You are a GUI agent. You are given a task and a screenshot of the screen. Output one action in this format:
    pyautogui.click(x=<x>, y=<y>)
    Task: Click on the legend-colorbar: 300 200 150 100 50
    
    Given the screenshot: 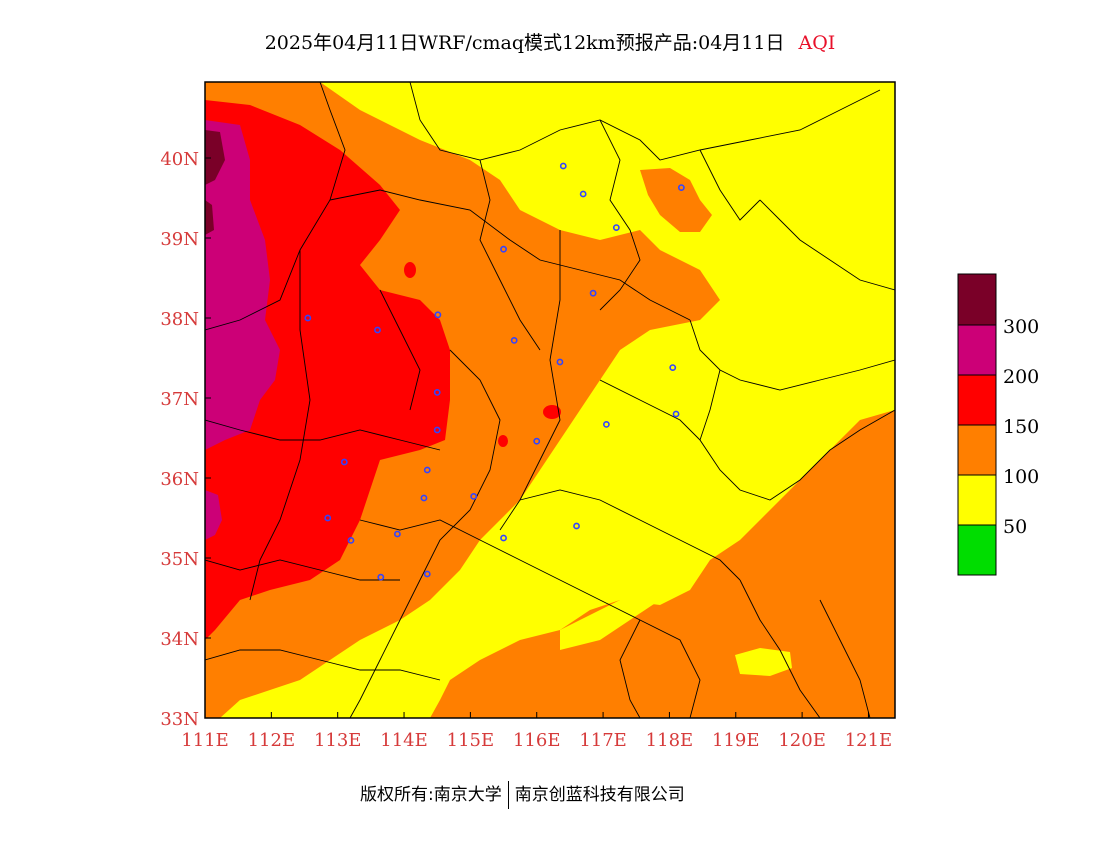 What is the action you would take?
    pyautogui.click(x=998, y=424)
    